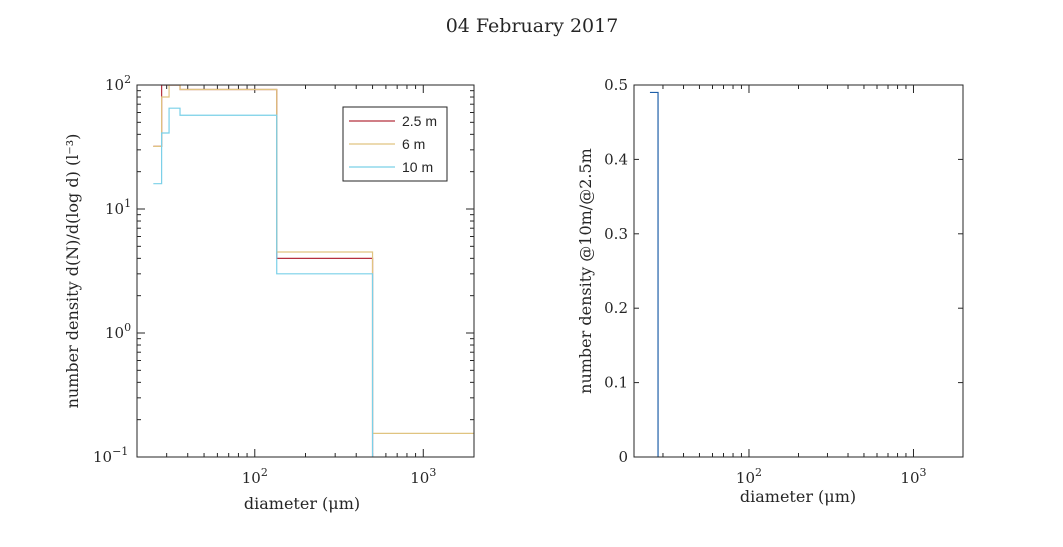 Image resolution: width=1063 pixels, height=547 pixels. What do you see at coordinates (616, 234) in the screenshot?
I see `y-tick-label: 0.3` at bounding box center [616, 234].